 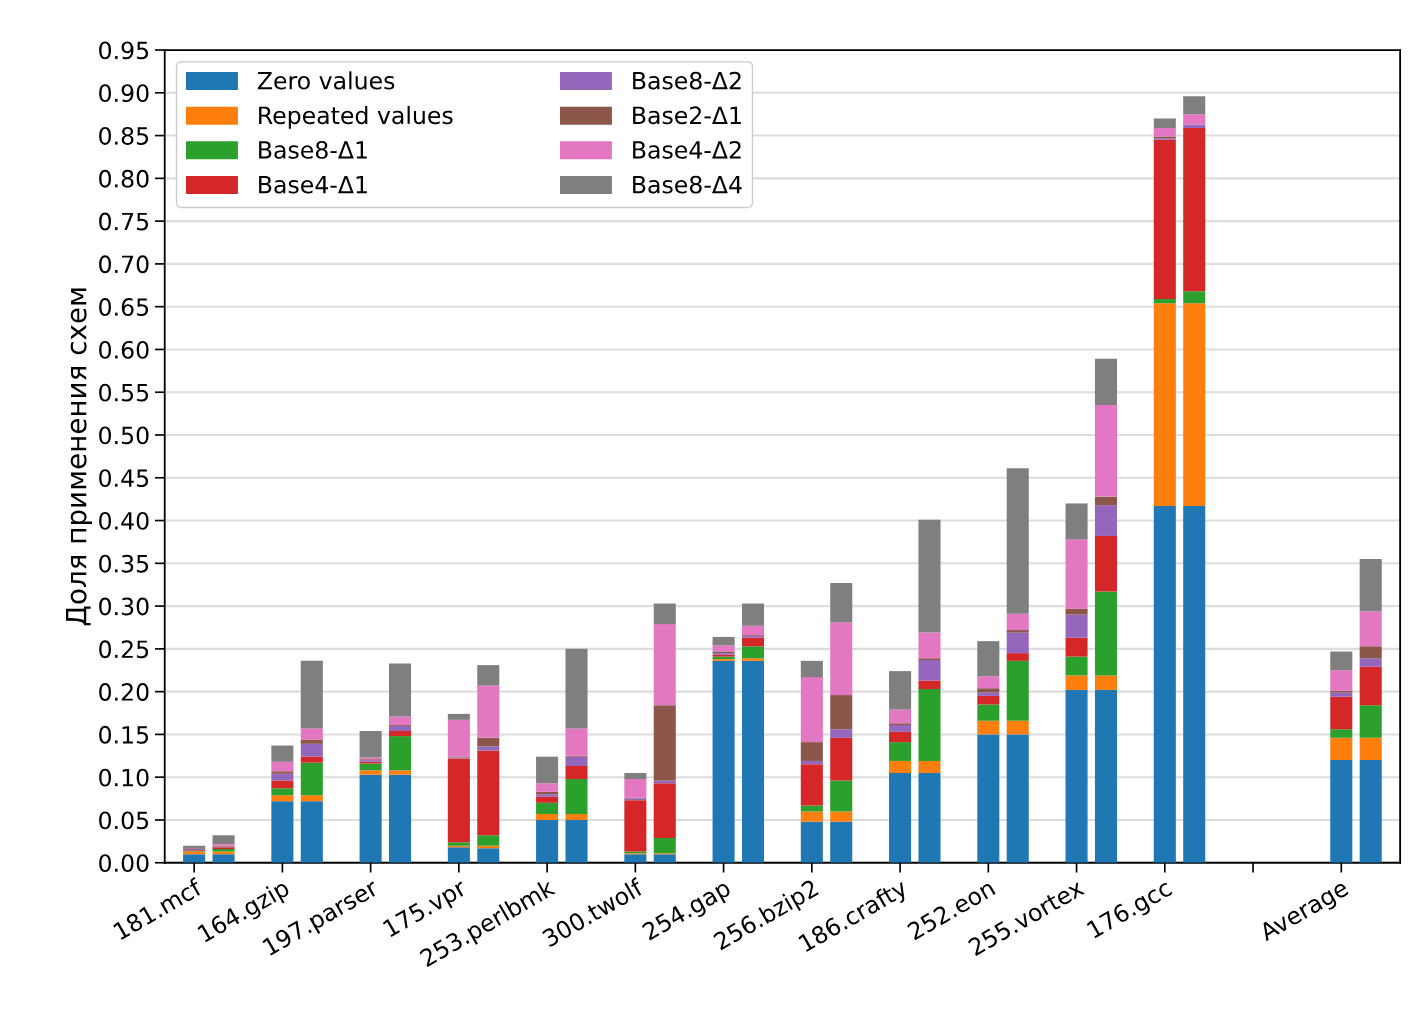 What do you see at coordinates (124, 349) in the screenshot?
I see `y-tick-label: 0.60` at bounding box center [124, 349].